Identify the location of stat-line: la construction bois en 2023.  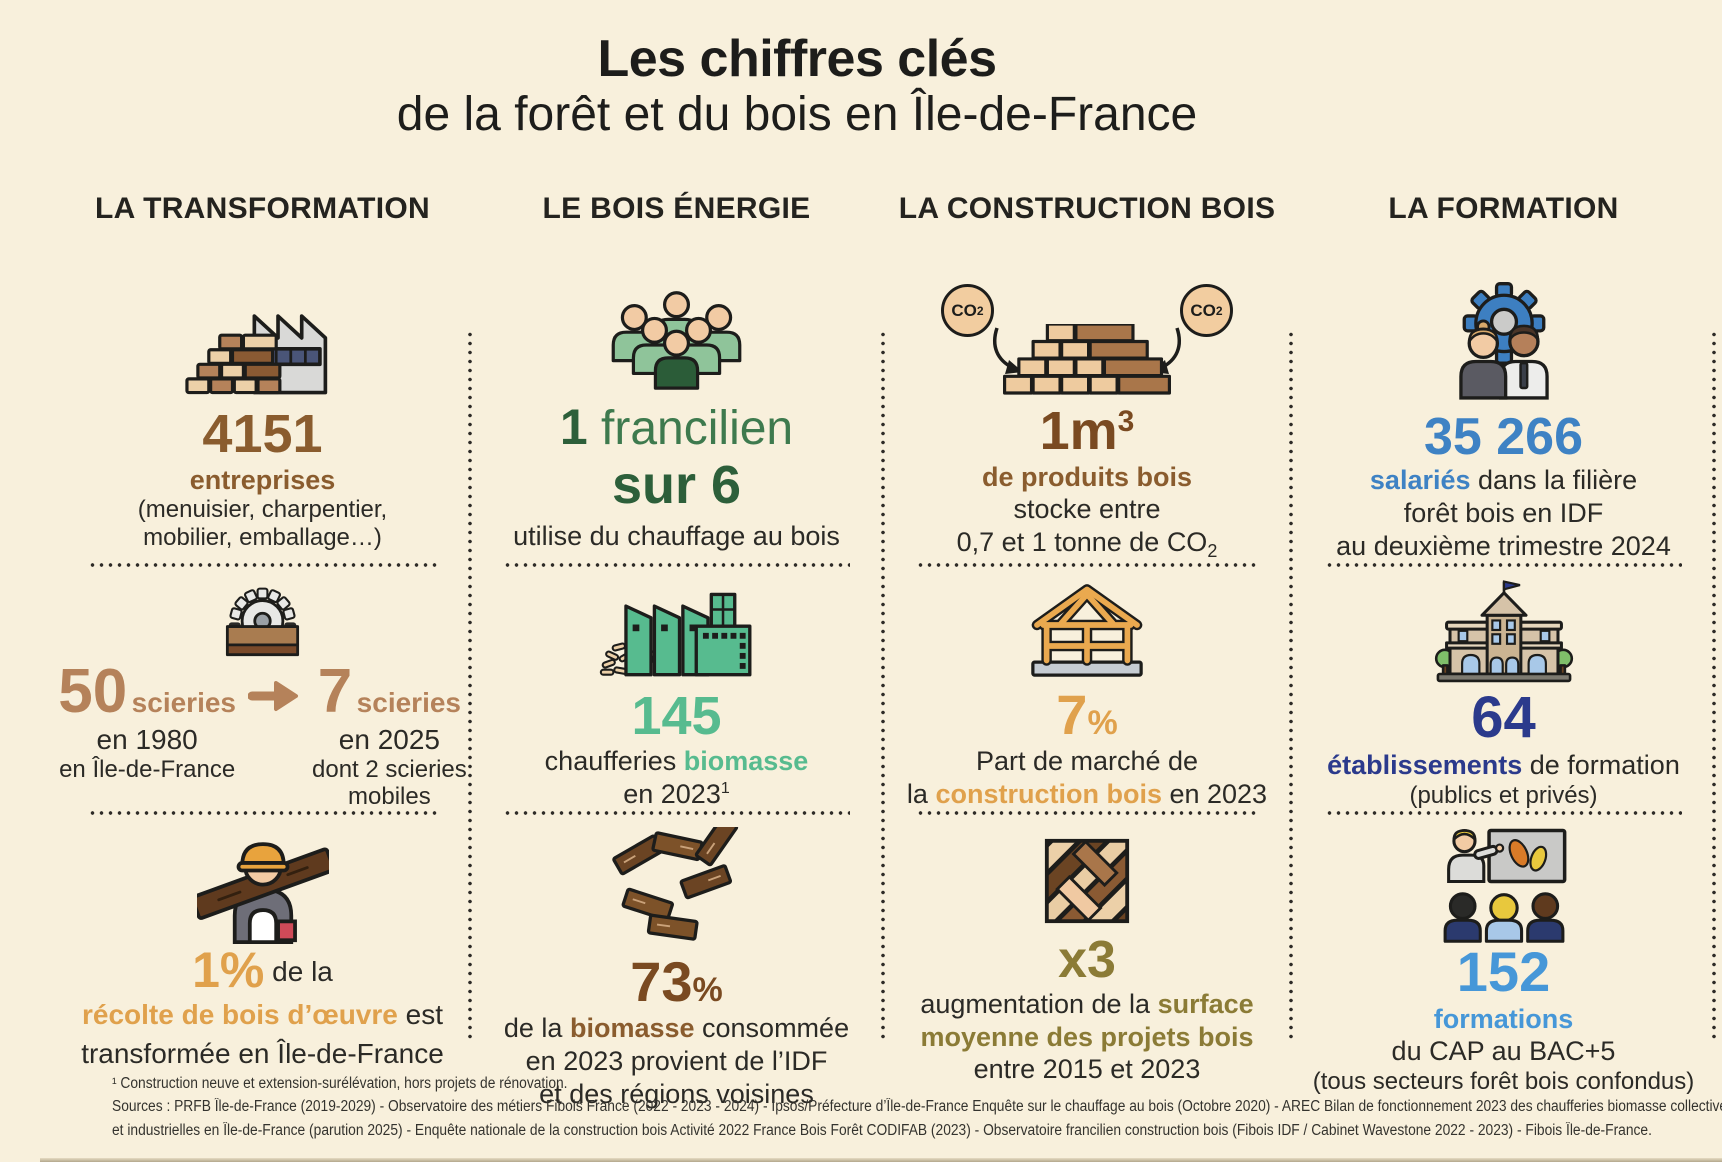
(1087, 794).